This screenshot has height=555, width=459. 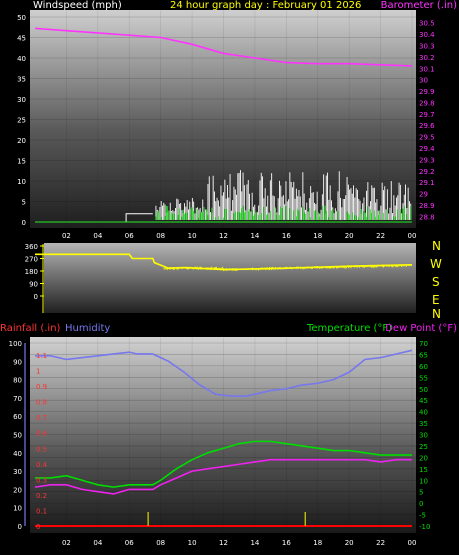 What do you see at coordinates (160, 236) in the screenshot?
I see `wind-x-tick-label: 08` at bounding box center [160, 236].